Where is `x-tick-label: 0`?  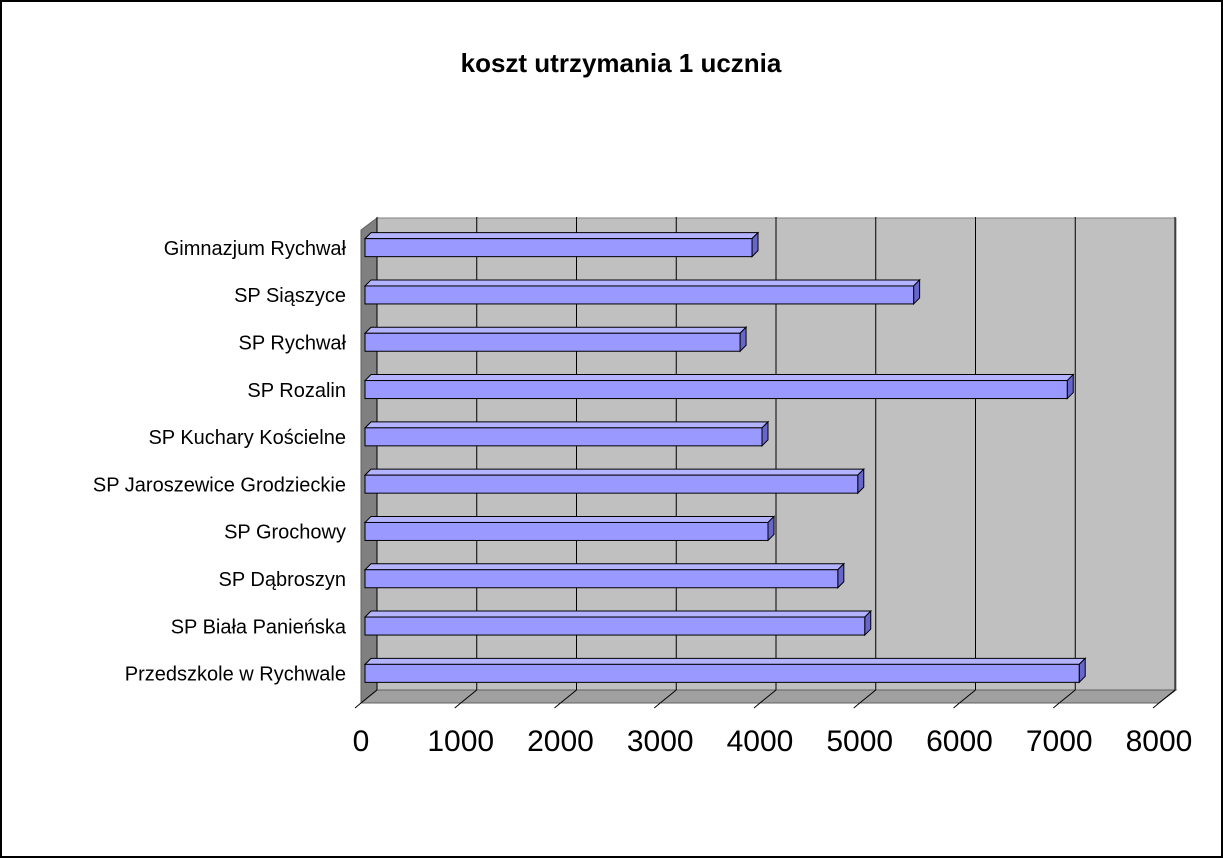
x-tick-label: 0 is located at coordinates (361, 741).